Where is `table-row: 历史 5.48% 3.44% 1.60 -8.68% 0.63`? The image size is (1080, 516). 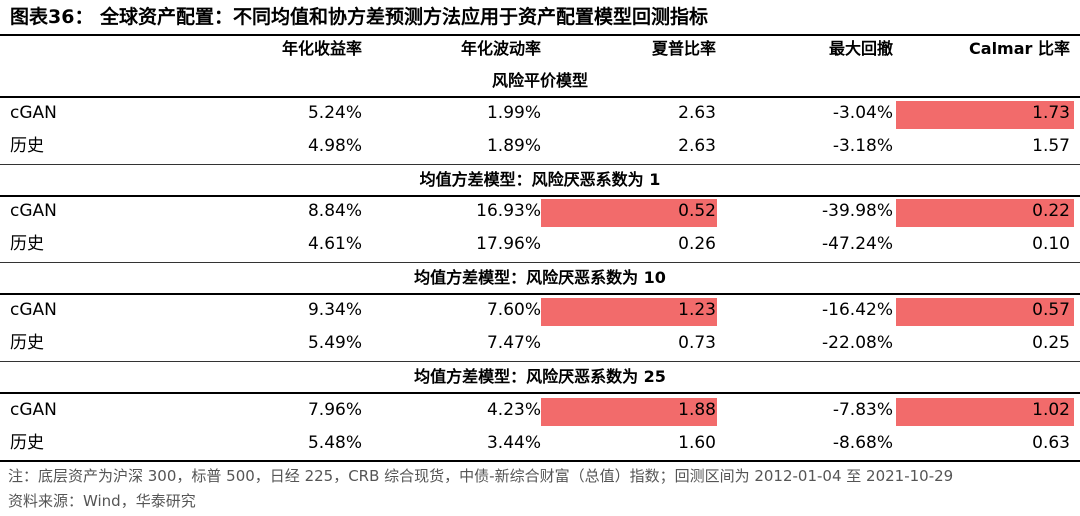 table-row: 历史 5.48% 3.44% 1.60 -8.68% 0.63 is located at coordinates (540, 443).